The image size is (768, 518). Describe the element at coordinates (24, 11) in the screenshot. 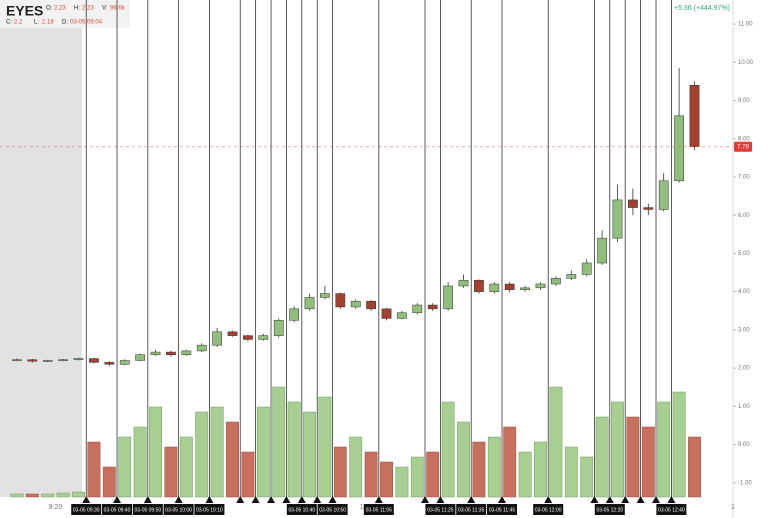

I see `symbol: EYES` at that location.